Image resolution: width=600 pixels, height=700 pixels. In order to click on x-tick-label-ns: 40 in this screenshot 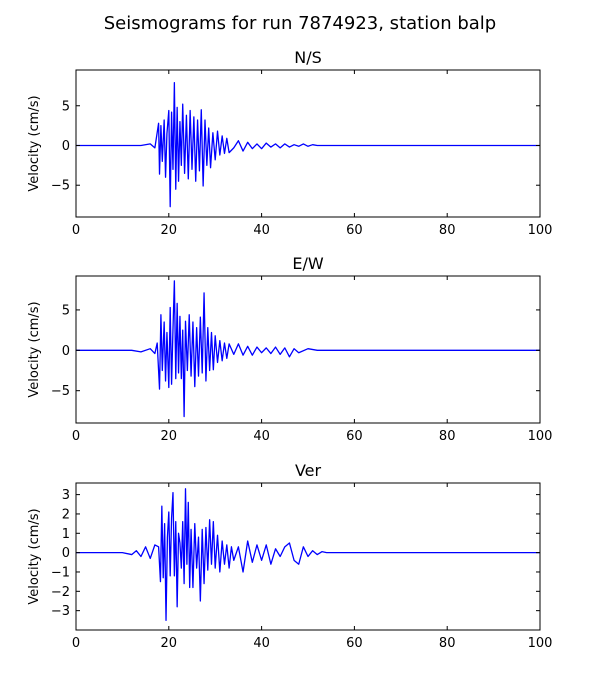, I will do `click(261, 230)`.